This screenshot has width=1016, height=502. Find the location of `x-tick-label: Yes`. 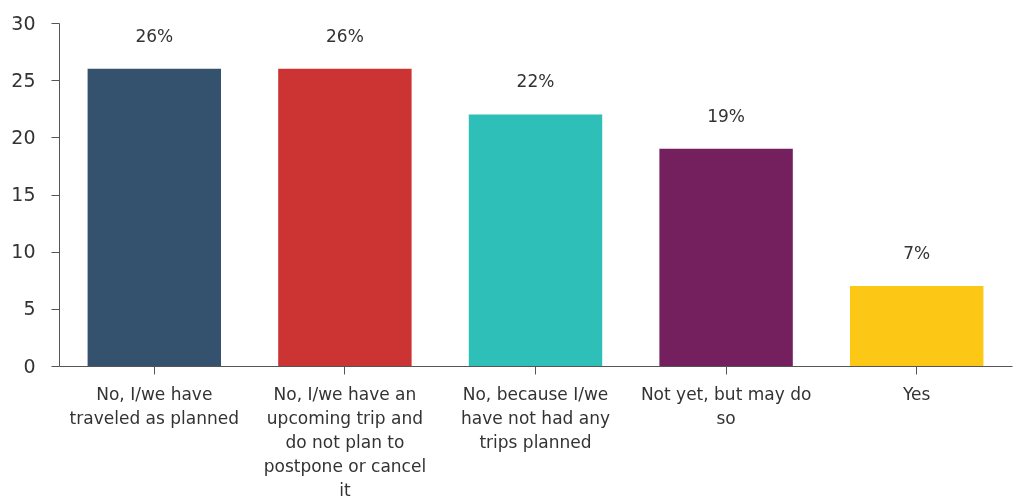

x-tick-label: Yes is located at coordinates (916, 393).